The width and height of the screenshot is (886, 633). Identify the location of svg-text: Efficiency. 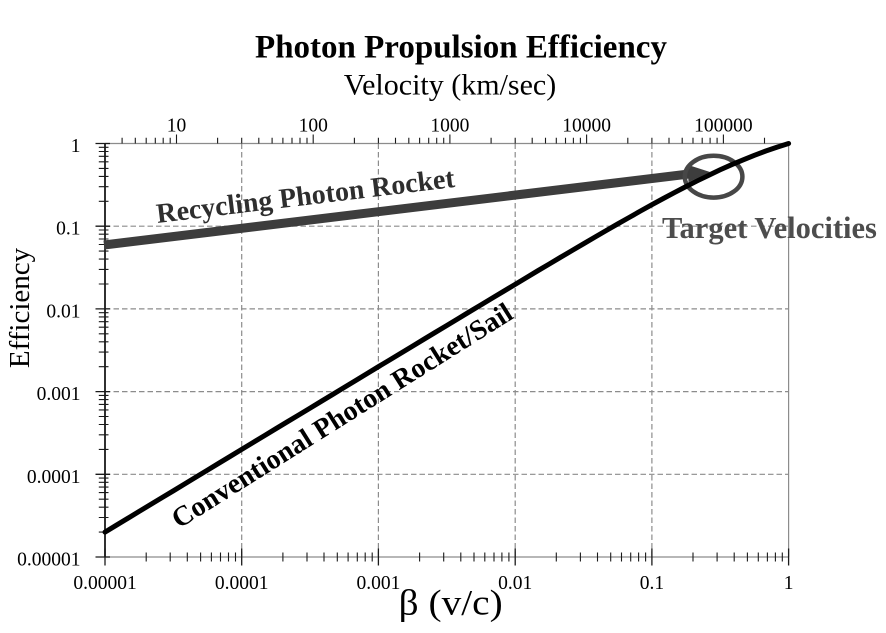
(20, 307).